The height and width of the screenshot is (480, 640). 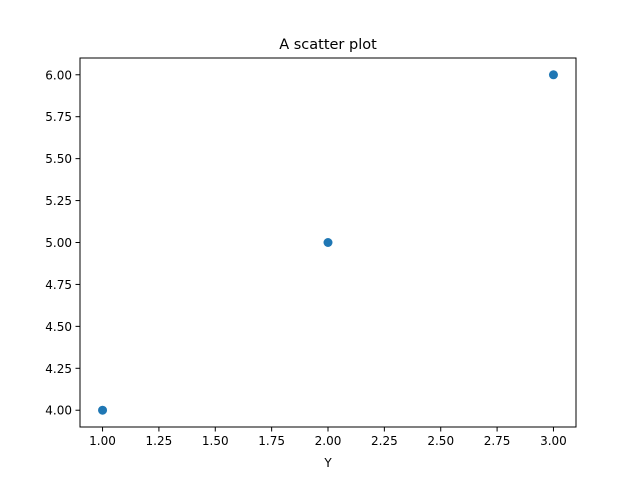 What do you see at coordinates (271, 441) in the screenshot?
I see `x-tick-label: 1.75` at bounding box center [271, 441].